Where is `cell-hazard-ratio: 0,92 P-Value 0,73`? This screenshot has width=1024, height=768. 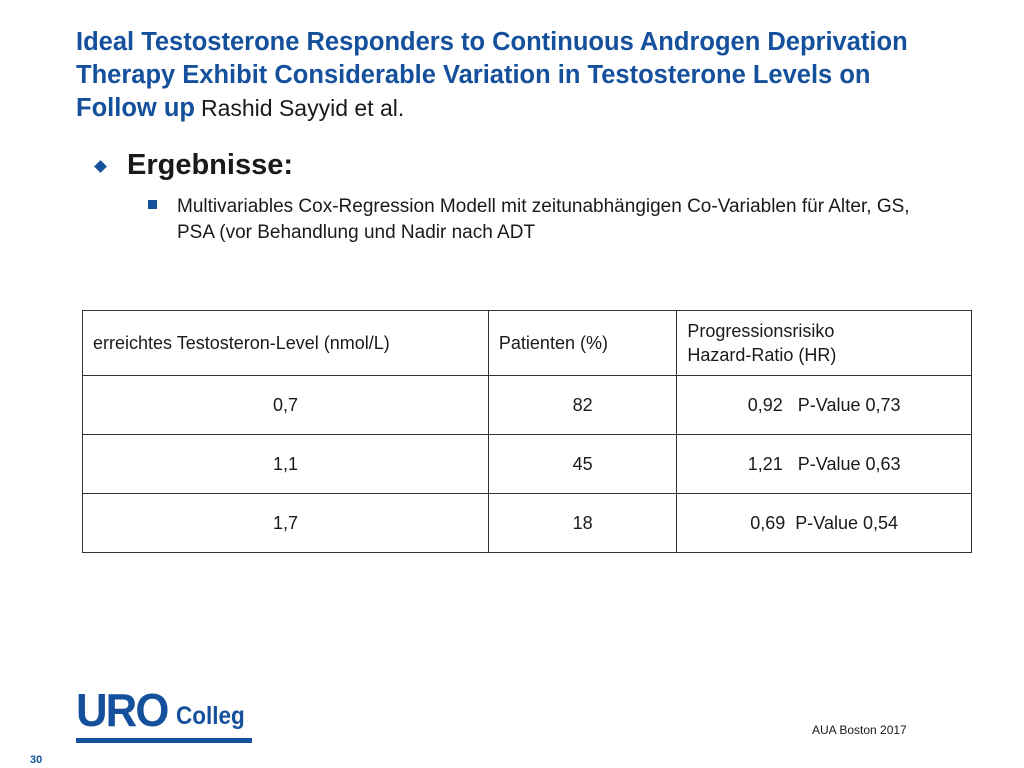
cell-hazard-ratio: 0,92 P-Value 0,73 is located at coordinates (824, 405).